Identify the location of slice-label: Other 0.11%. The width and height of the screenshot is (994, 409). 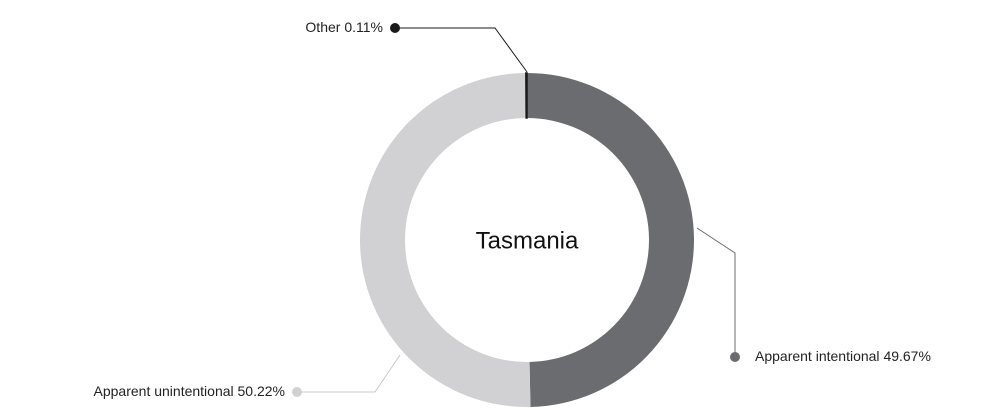
(344, 27).